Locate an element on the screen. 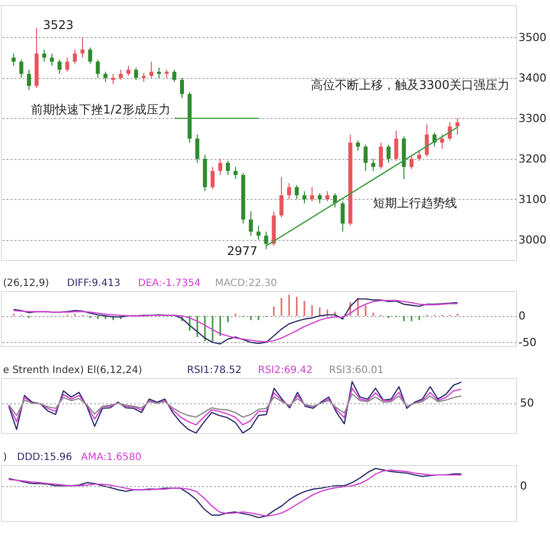 The height and width of the screenshot is (549, 550). y-tick-label: 3500 is located at coordinates (532, 37).